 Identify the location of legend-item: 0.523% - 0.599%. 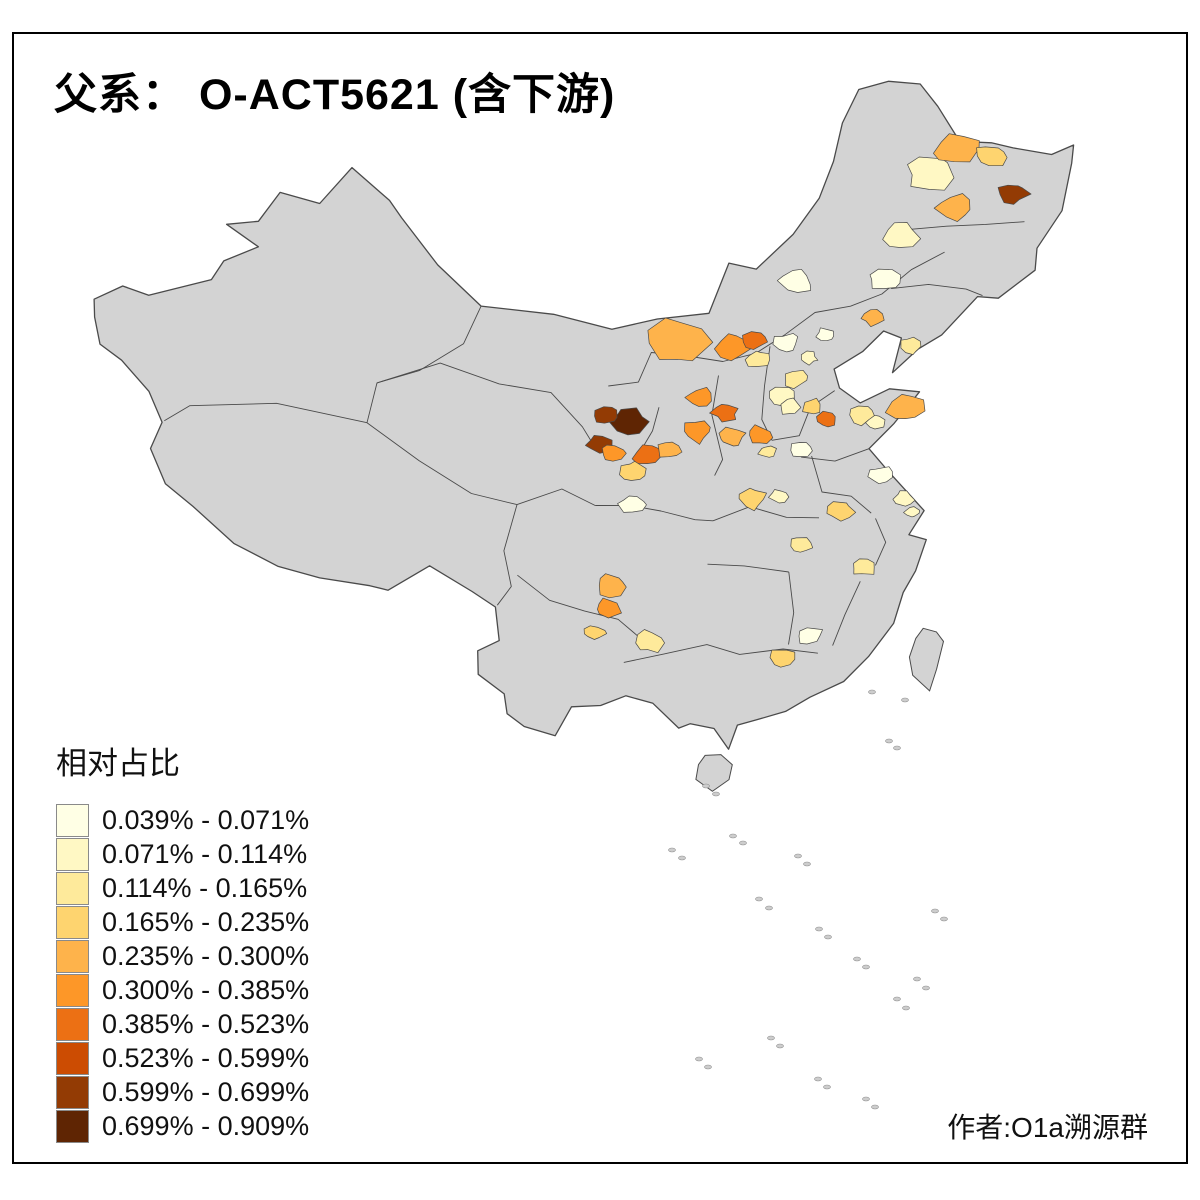
(182, 1058).